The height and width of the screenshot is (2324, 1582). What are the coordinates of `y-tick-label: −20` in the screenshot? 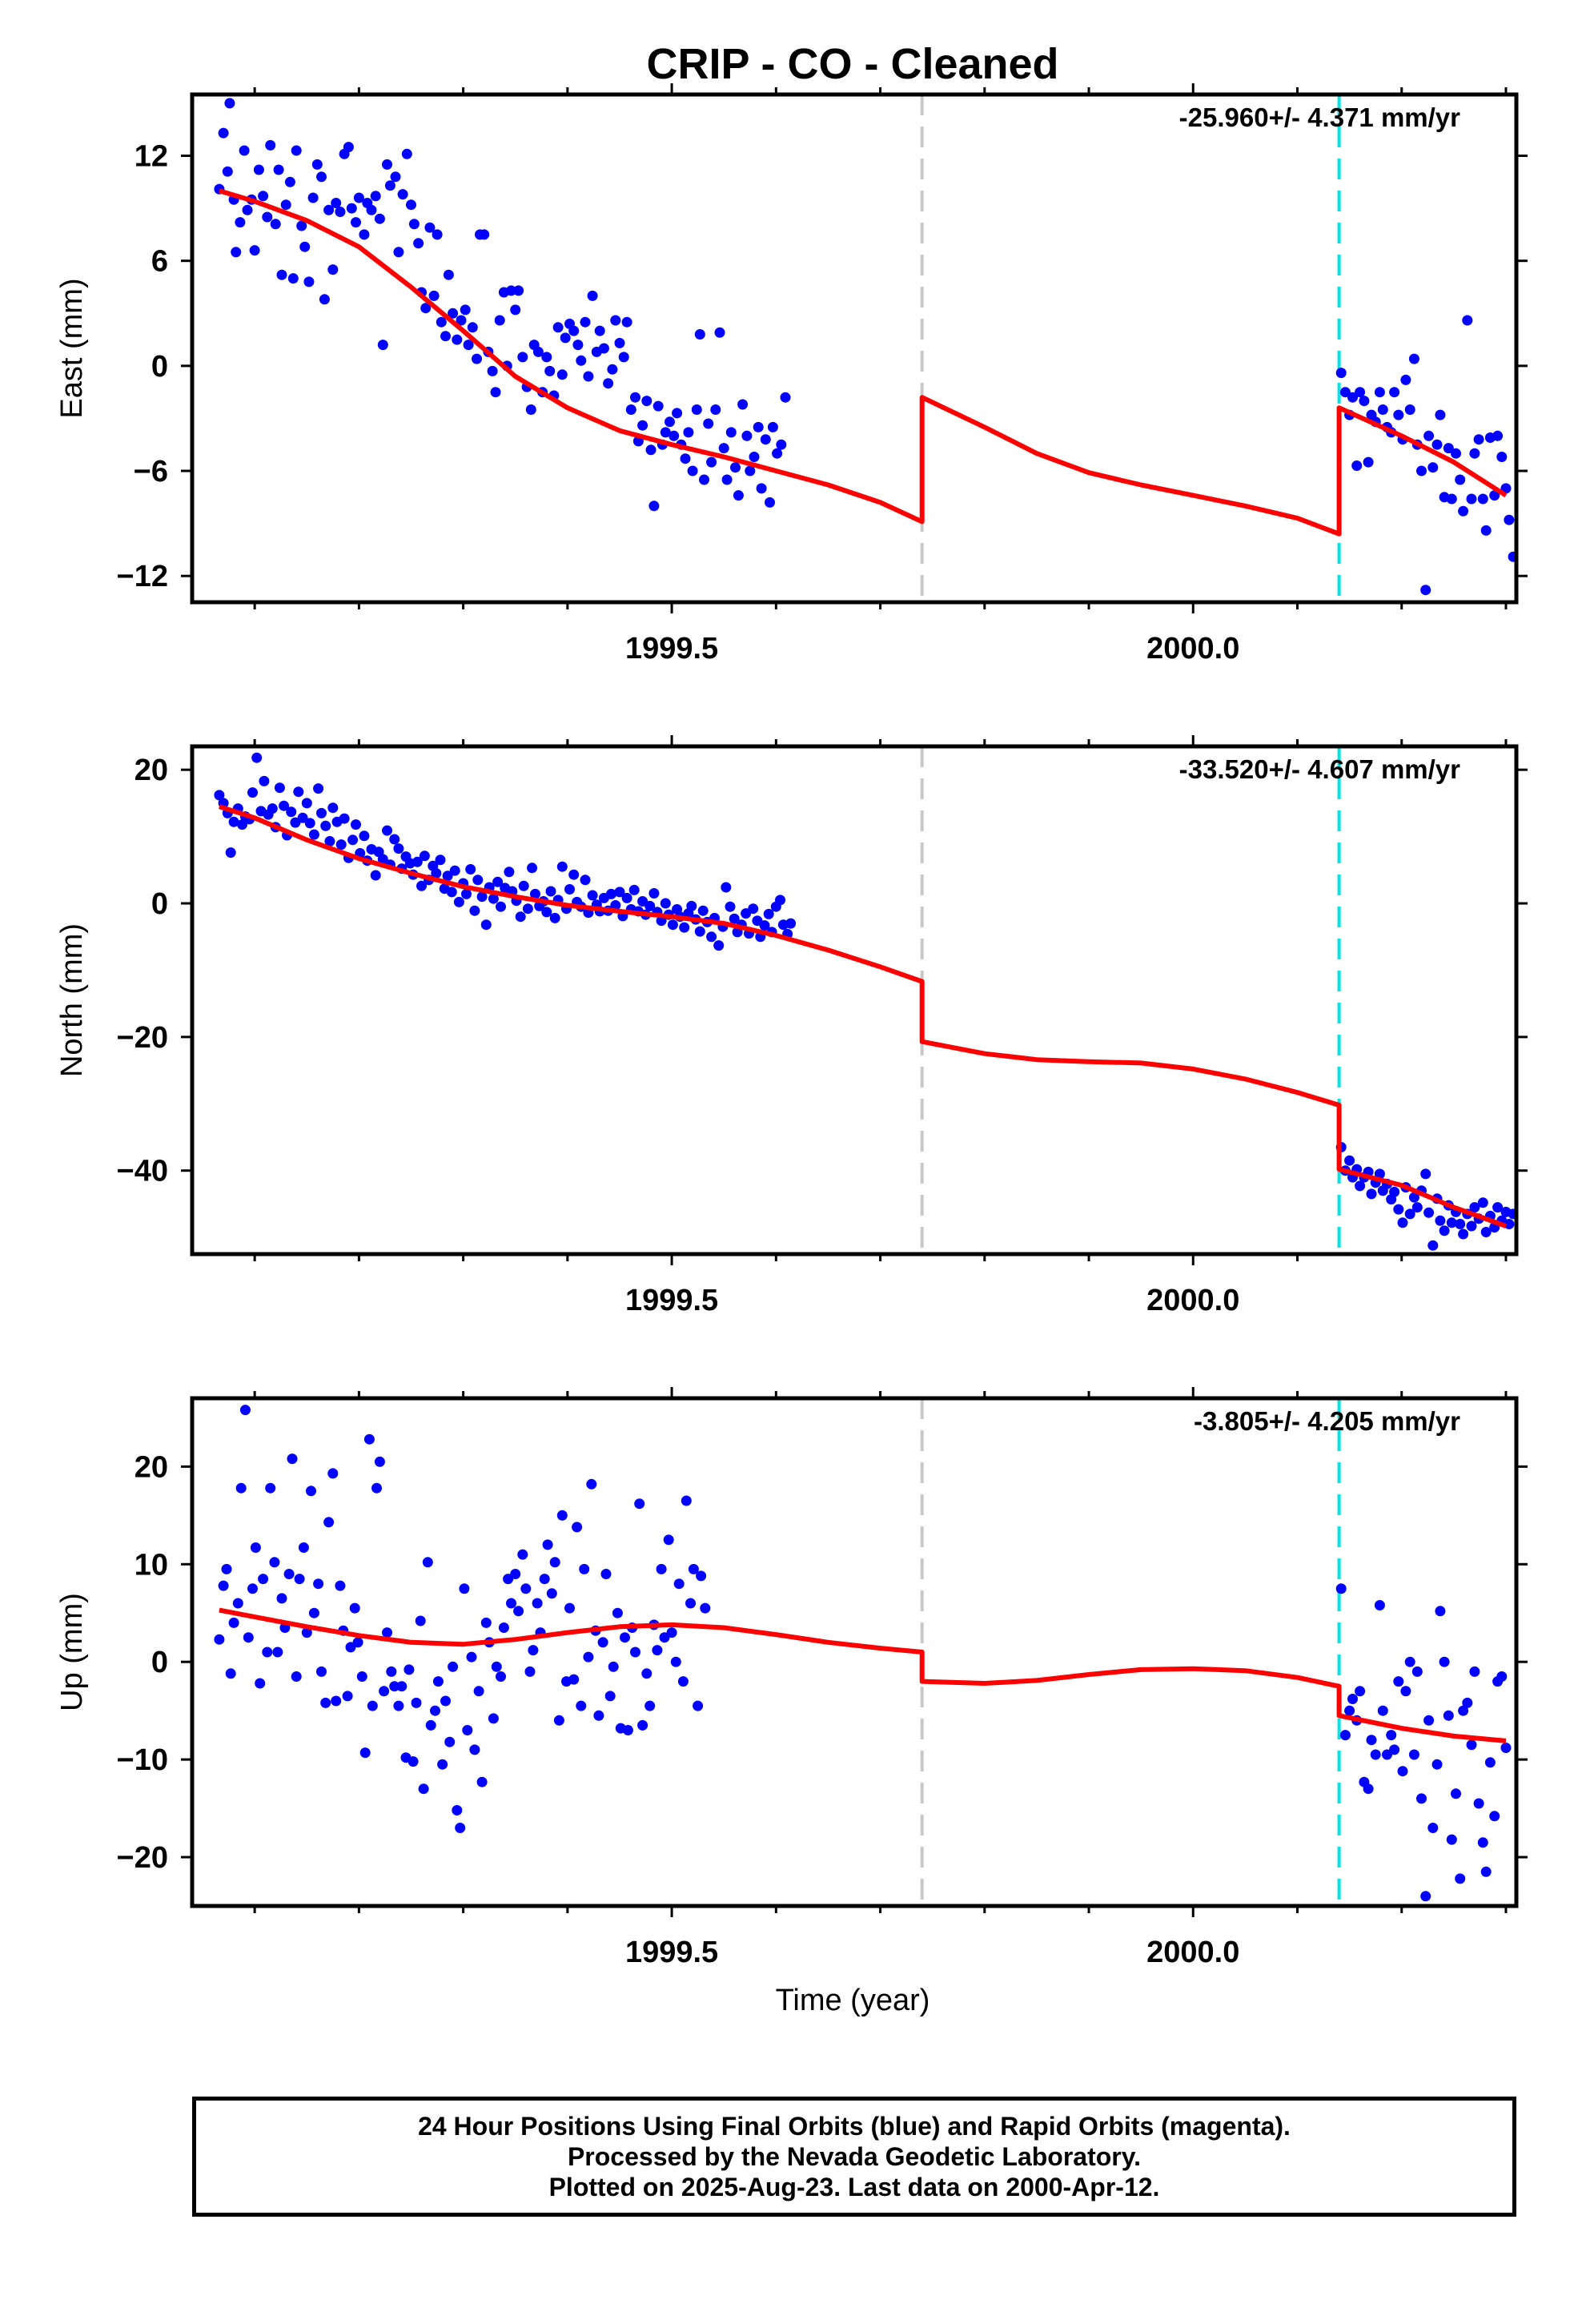 It's located at (142, 1858).